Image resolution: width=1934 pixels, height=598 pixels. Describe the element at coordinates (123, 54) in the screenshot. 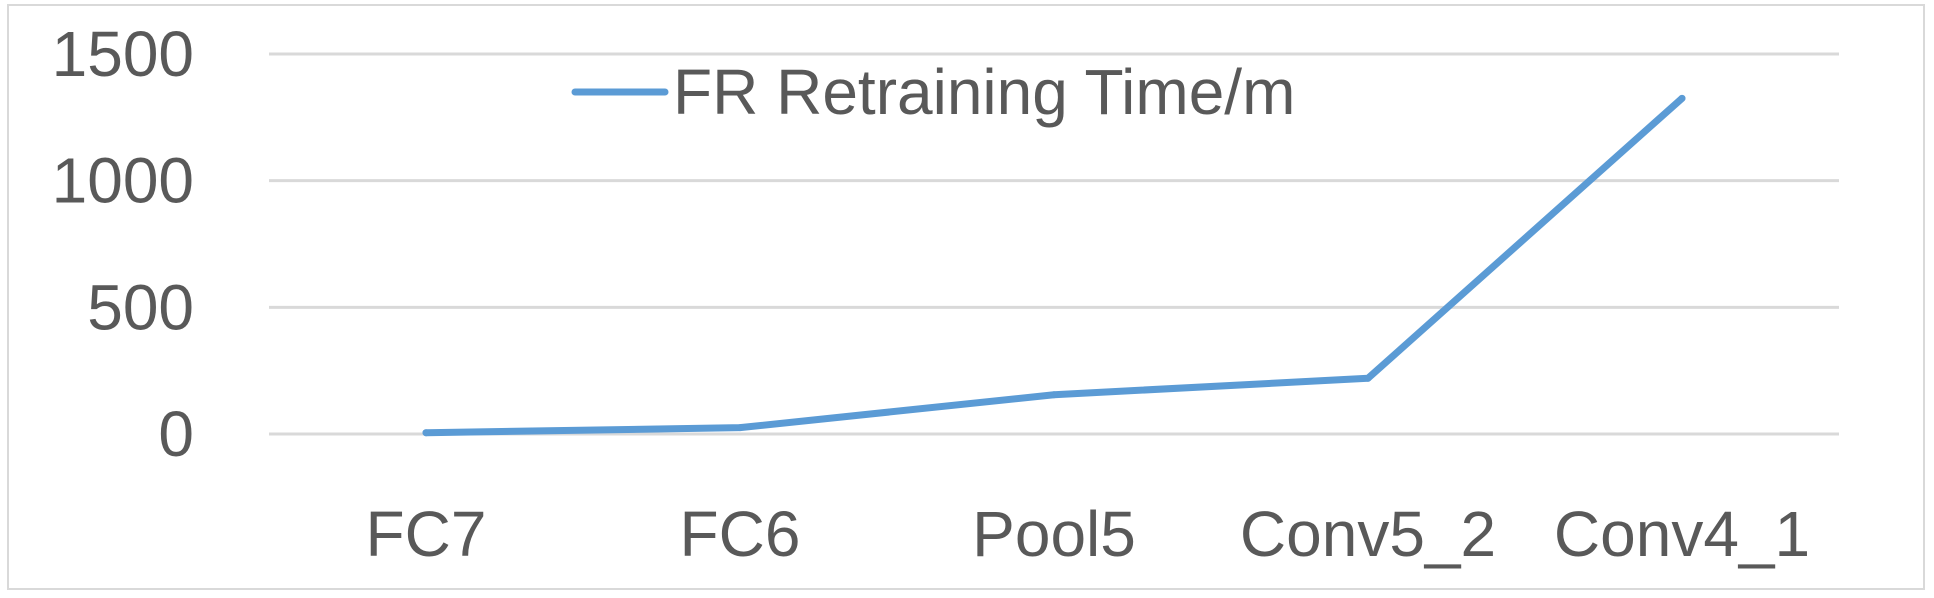

I see `y-tick-label: 1500` at that location.